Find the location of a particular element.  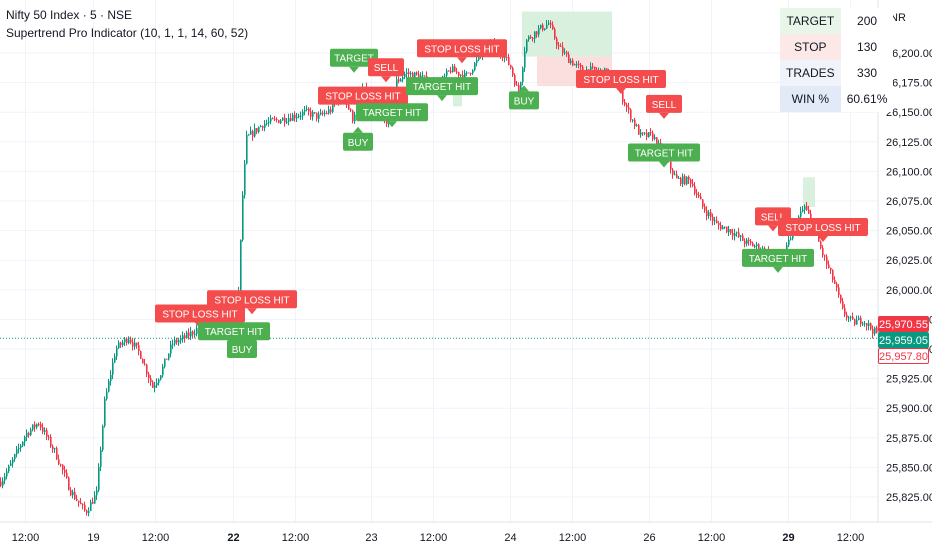

signal-text: TARGET is located at coordinates (354, 59).